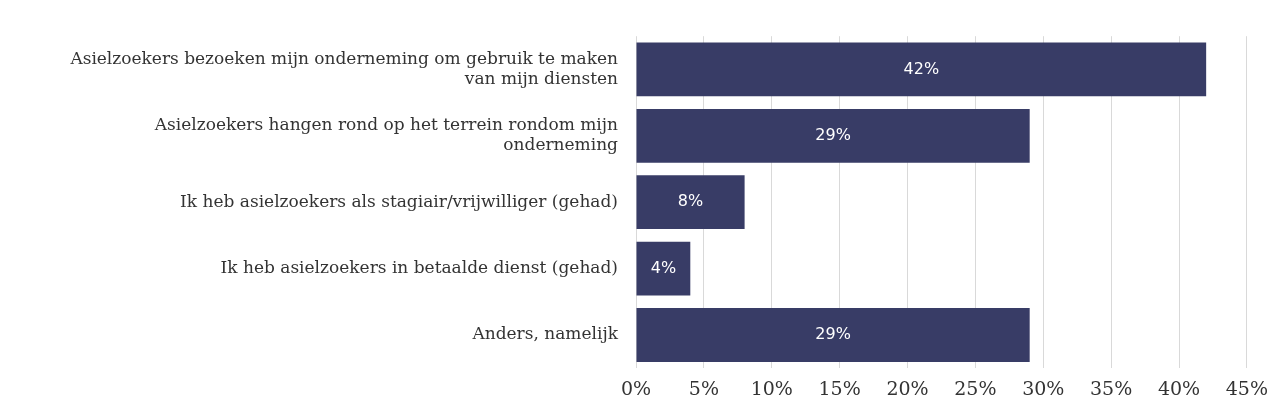 The width and height of the screenshot is (1286, 419). I want to click on y-tick-label: Ik heb asielzoekers als stagiair/vrijwilliger (gehad), so click(399, 200).